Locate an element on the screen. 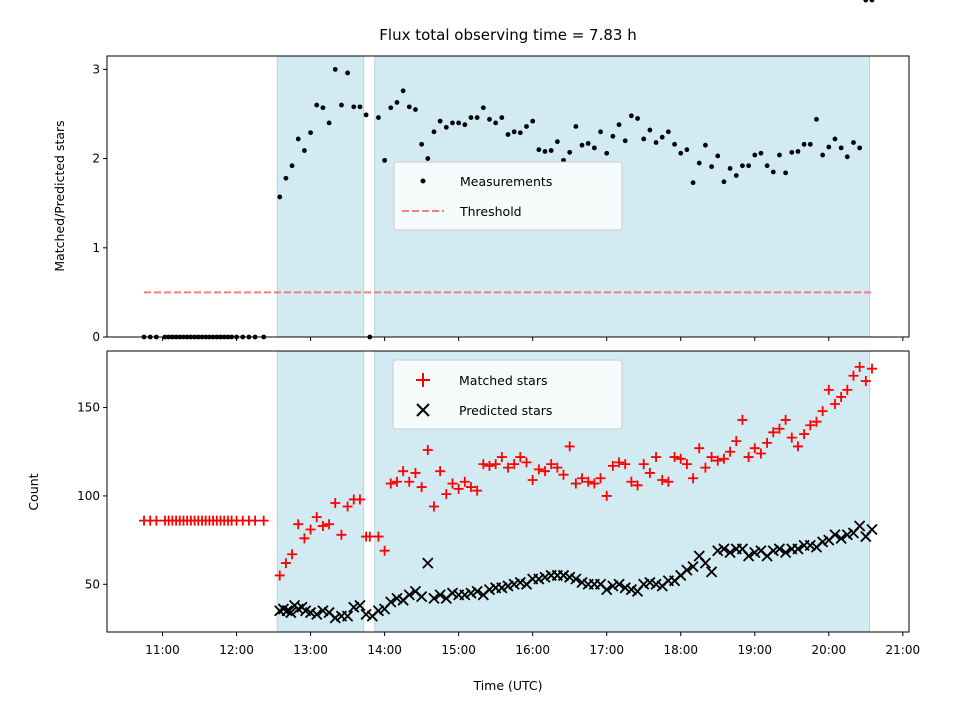  x-tick-label: 11:00 is located at coordinates (162, 650).